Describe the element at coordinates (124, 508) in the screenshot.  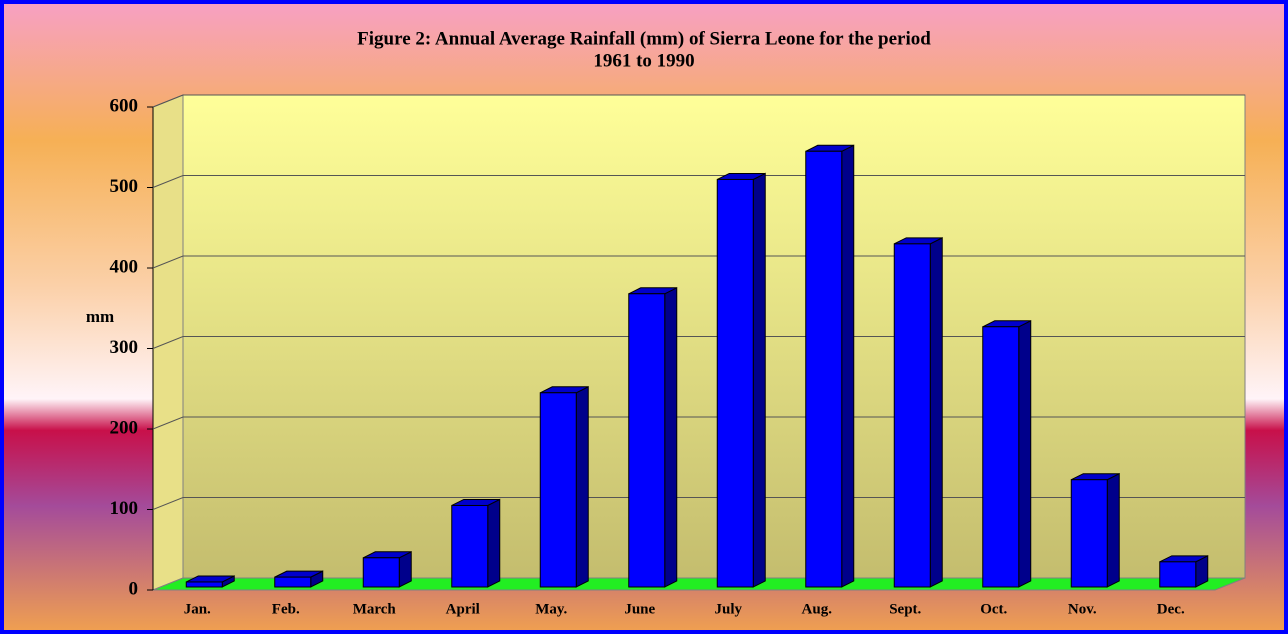
I see `y-tick-label: 100` at that location.